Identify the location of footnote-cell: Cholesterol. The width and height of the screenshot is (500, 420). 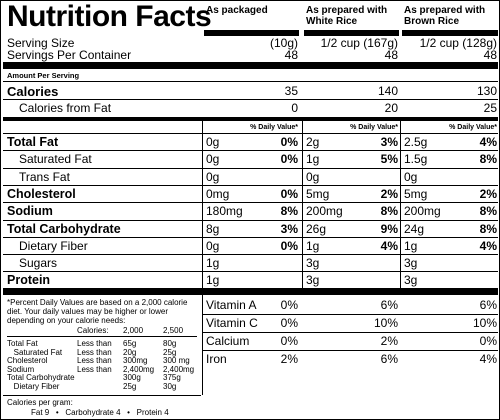
(27, 360).